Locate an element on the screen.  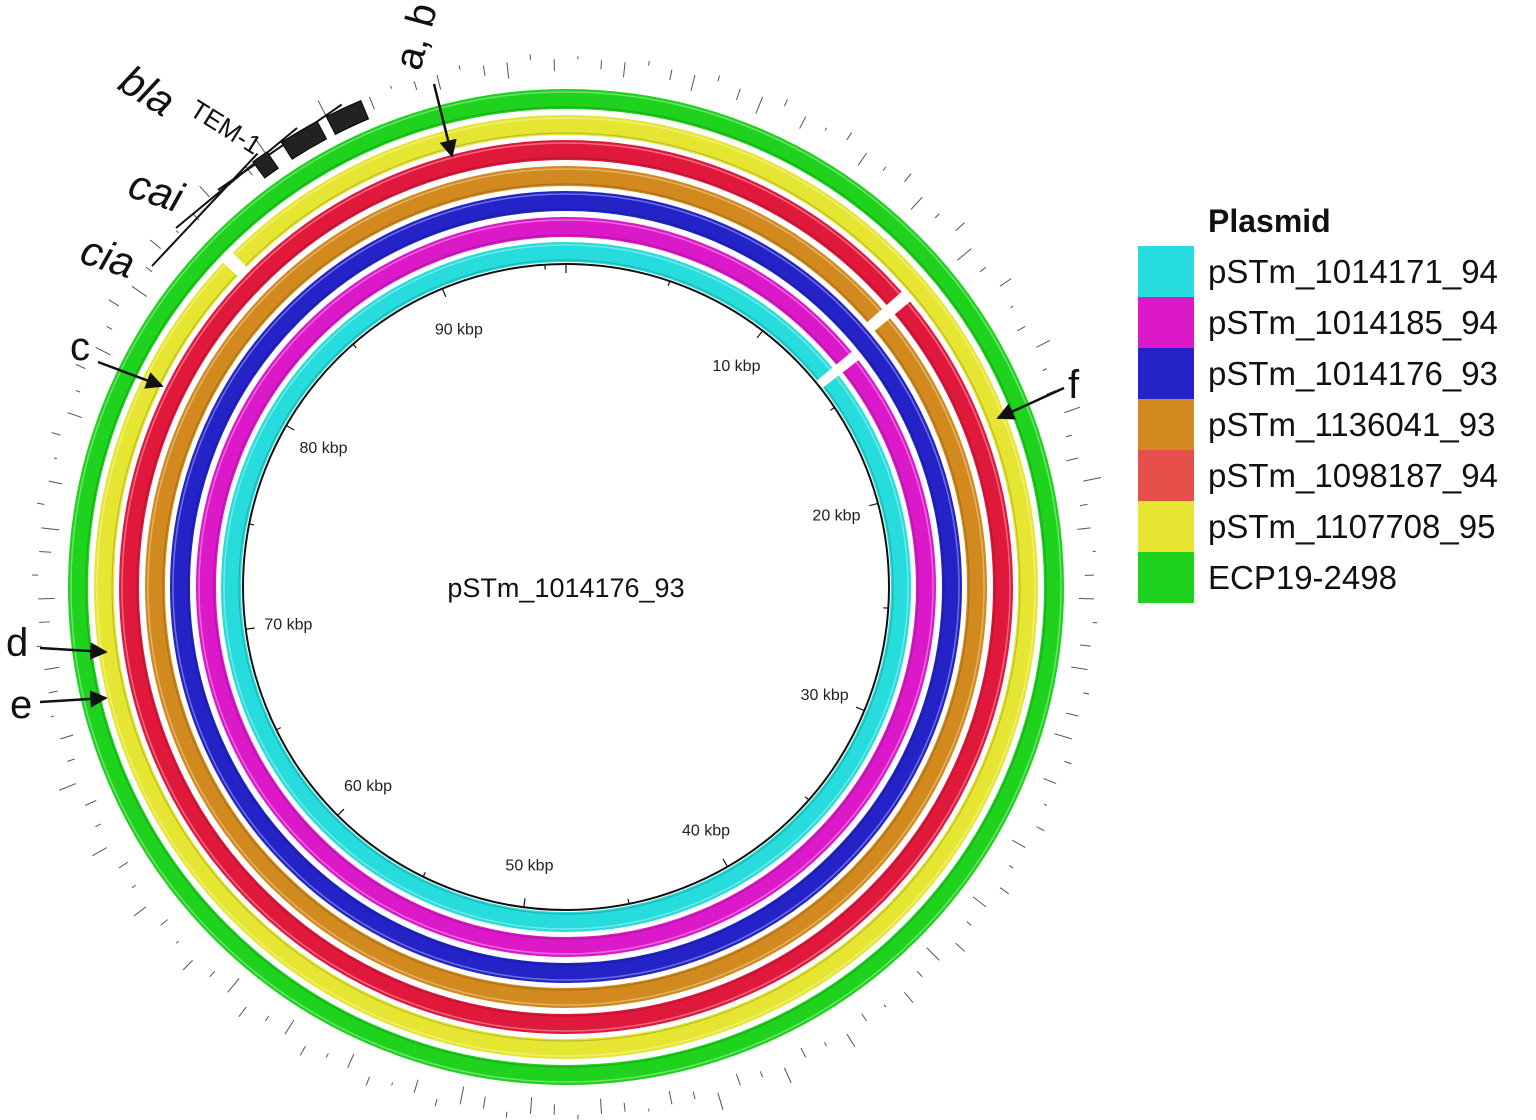
legend-entry: pSTm_1098187_94 is located at coordinates (1335, 475).